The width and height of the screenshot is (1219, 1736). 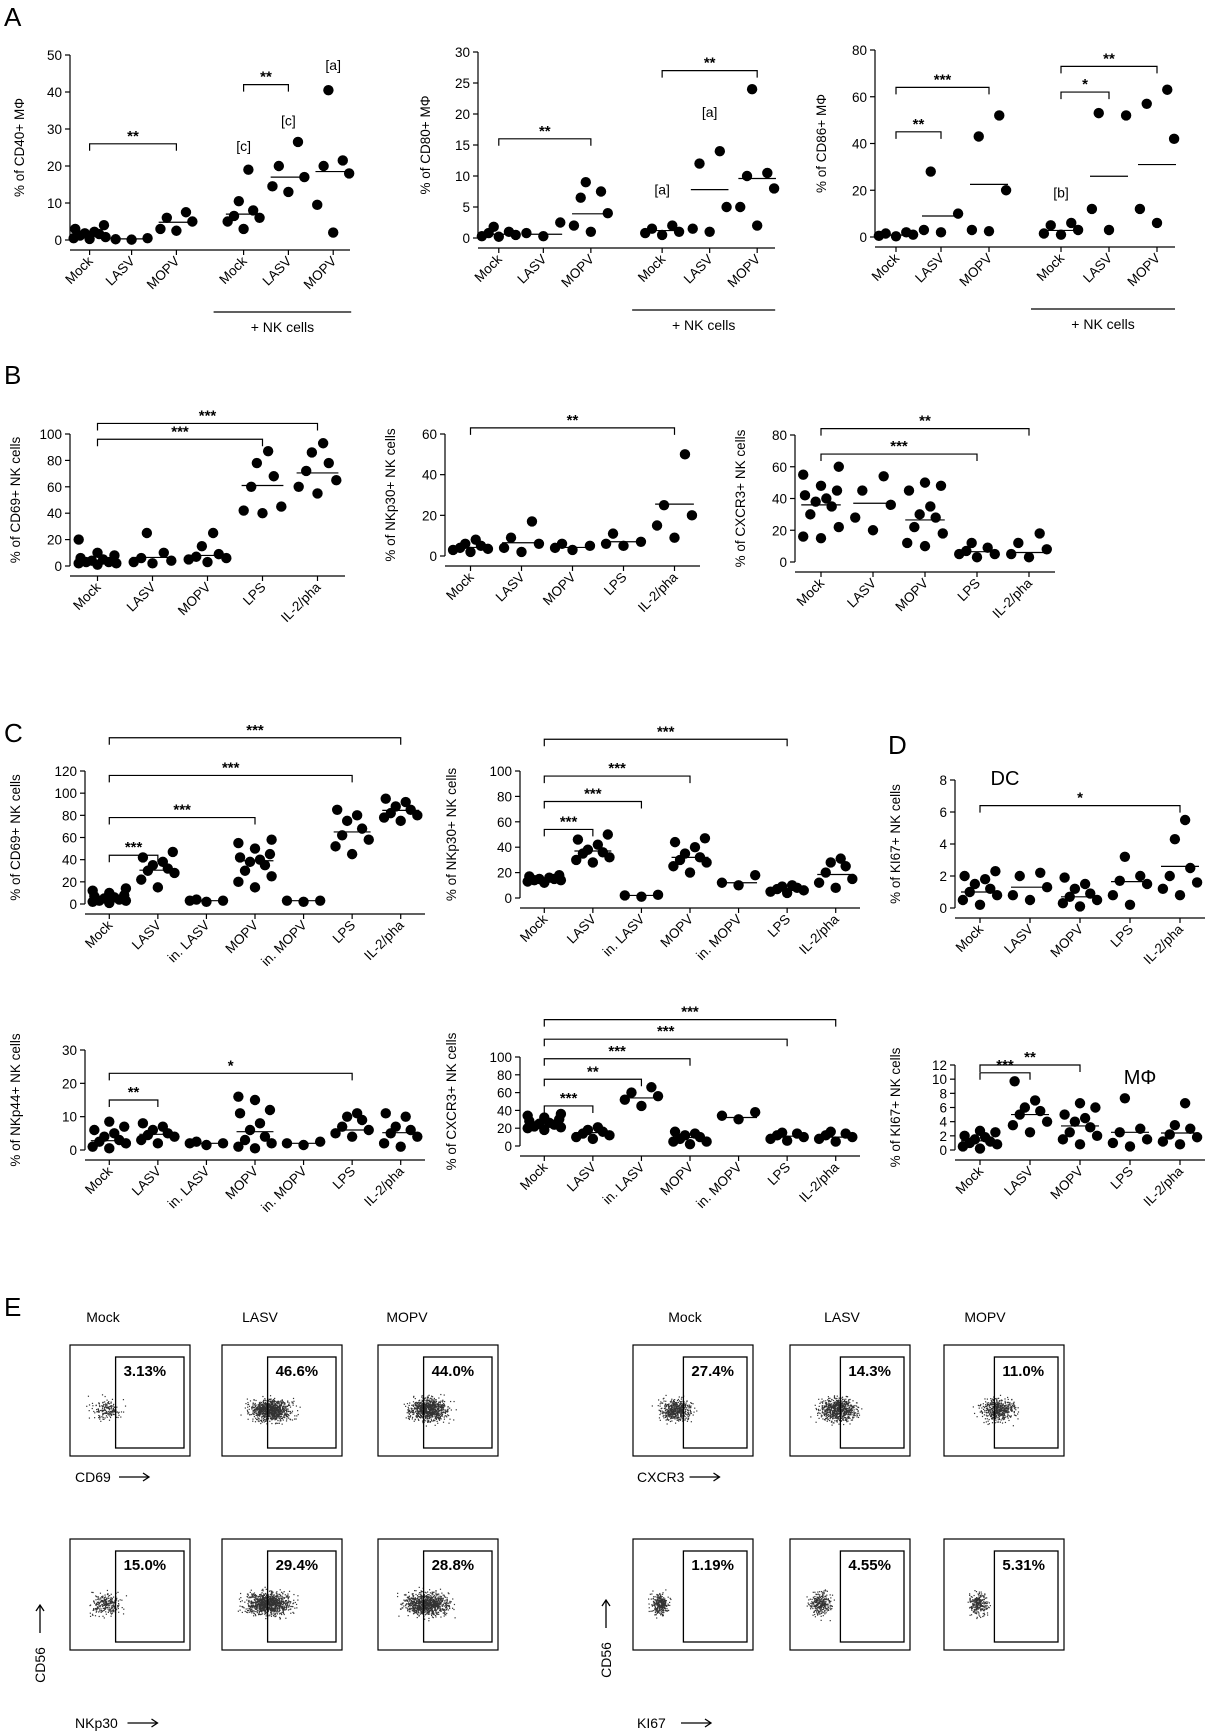 What do you see at coordinates (500, 1057) in the screenshot?
I see `y-tick-label: 100` at bounding box center [500, 1057].